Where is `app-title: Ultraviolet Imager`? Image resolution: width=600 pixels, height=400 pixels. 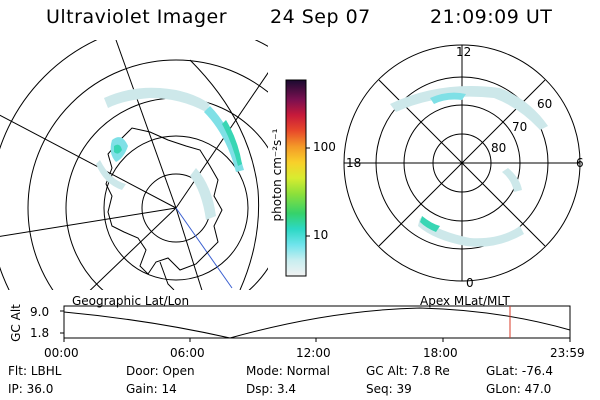
app-title: Ultraviolet Imager is located at coordinates (137, 17).